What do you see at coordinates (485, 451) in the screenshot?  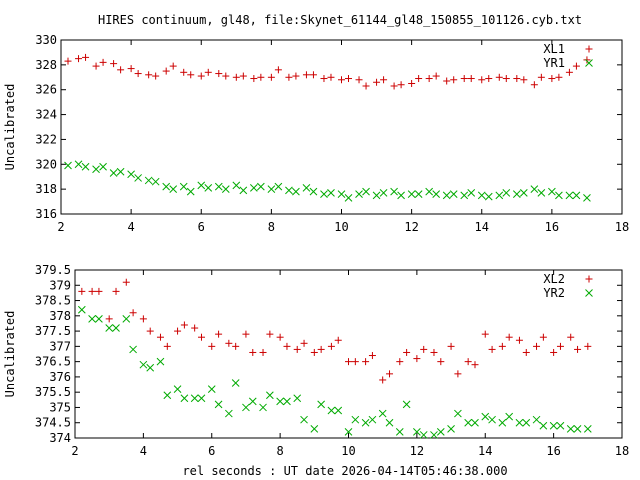 I see `x-tick-label: 14` at bounding box center [485, 451].